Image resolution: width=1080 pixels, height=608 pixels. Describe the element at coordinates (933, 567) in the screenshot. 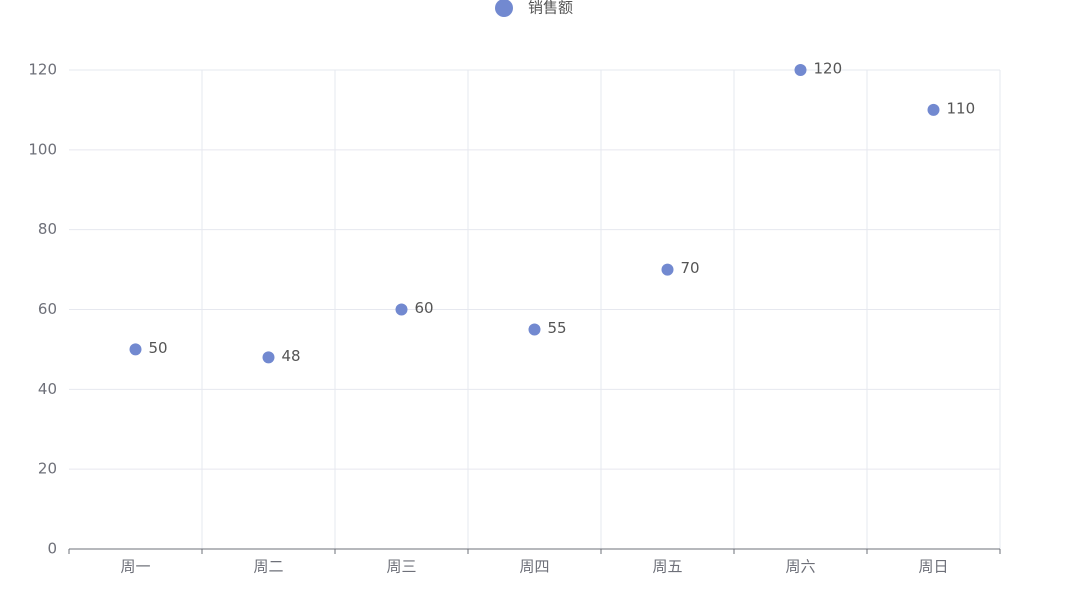

I see `x-tick-label: 周日` at that location.